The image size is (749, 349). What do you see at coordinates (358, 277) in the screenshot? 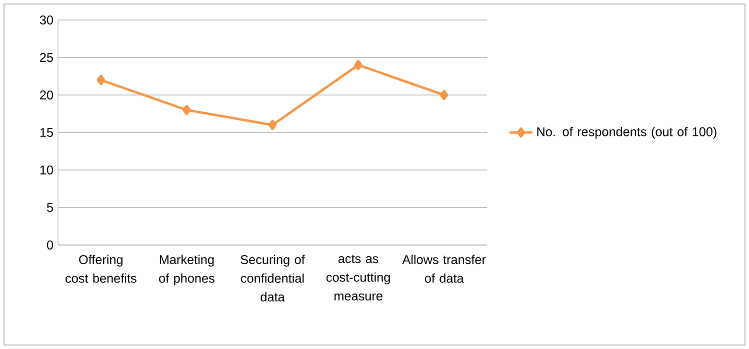
I see `x-tick-label: acts as cost-cutting measure` at bounding box center [358, 277].